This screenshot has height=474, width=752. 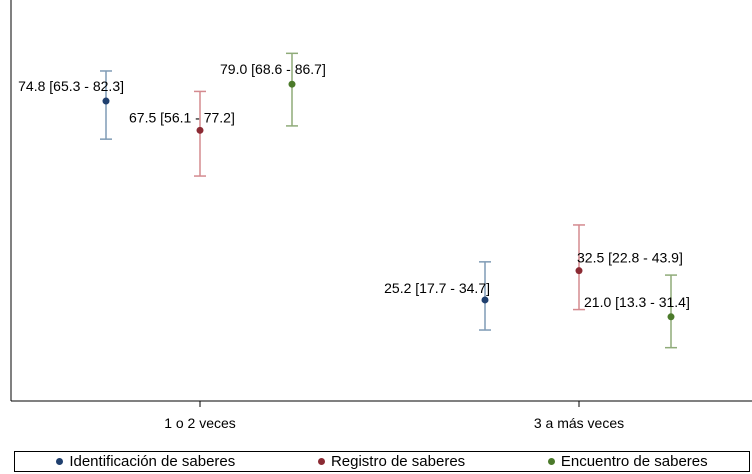 What do you see at coordinates (182, 117) in the screenshot?
I see `data-label: 67.5 [56.1 - 77.2]` at bounding box center [182, 117].